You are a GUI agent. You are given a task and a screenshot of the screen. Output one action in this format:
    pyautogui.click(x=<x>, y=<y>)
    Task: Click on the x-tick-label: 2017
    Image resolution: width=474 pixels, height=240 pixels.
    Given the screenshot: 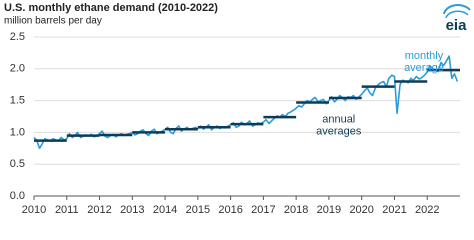 What is the action you would take?
    pyautogui.click(x=263, y=210)
    